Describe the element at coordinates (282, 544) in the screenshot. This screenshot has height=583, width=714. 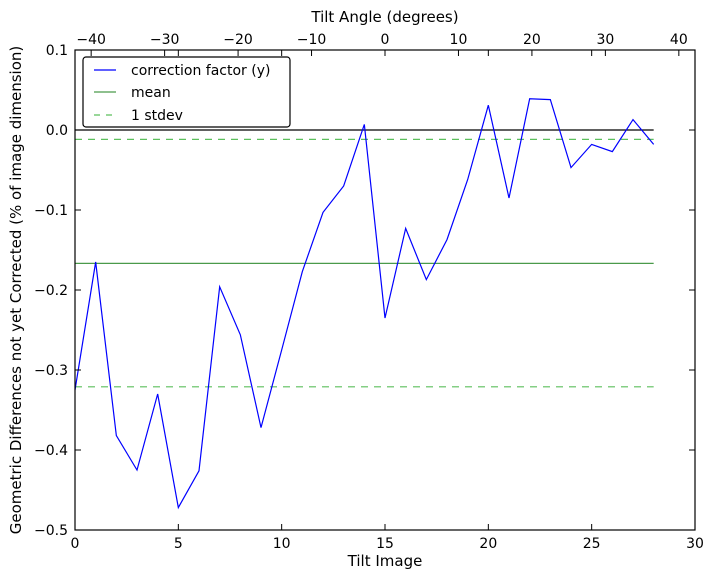
I see `x-tick-label: 10` at that location.